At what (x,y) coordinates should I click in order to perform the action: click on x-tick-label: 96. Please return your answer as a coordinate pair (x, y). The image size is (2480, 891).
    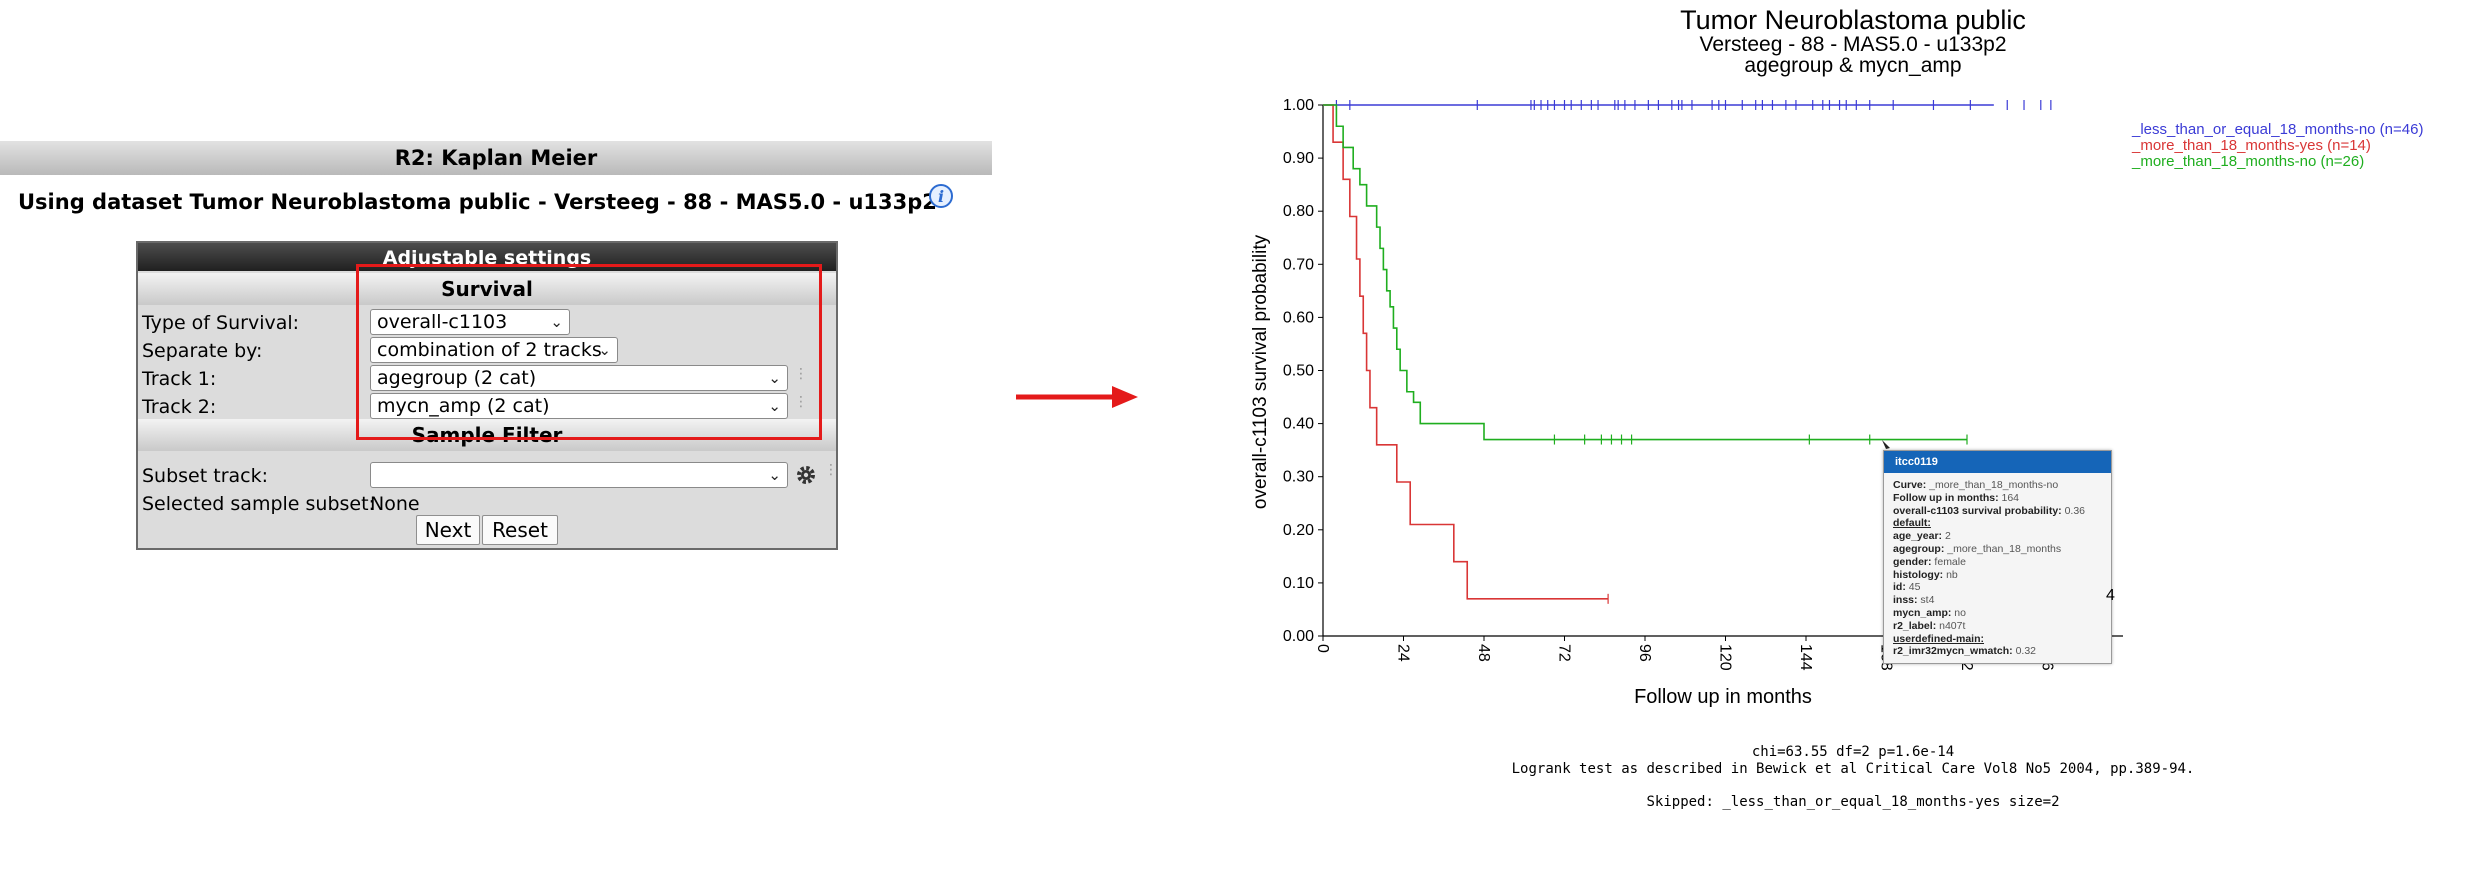
    Looking at the image, I should click on (1644, 653).